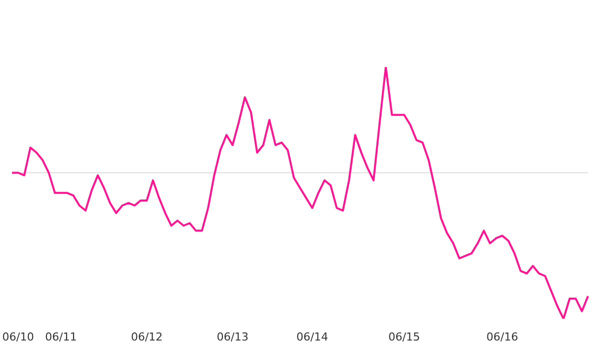 The image size is (600, 360). Describe the element at coordinates (146, 337) in the screenshot. I see `x-tick-label: 06/12` at that location.